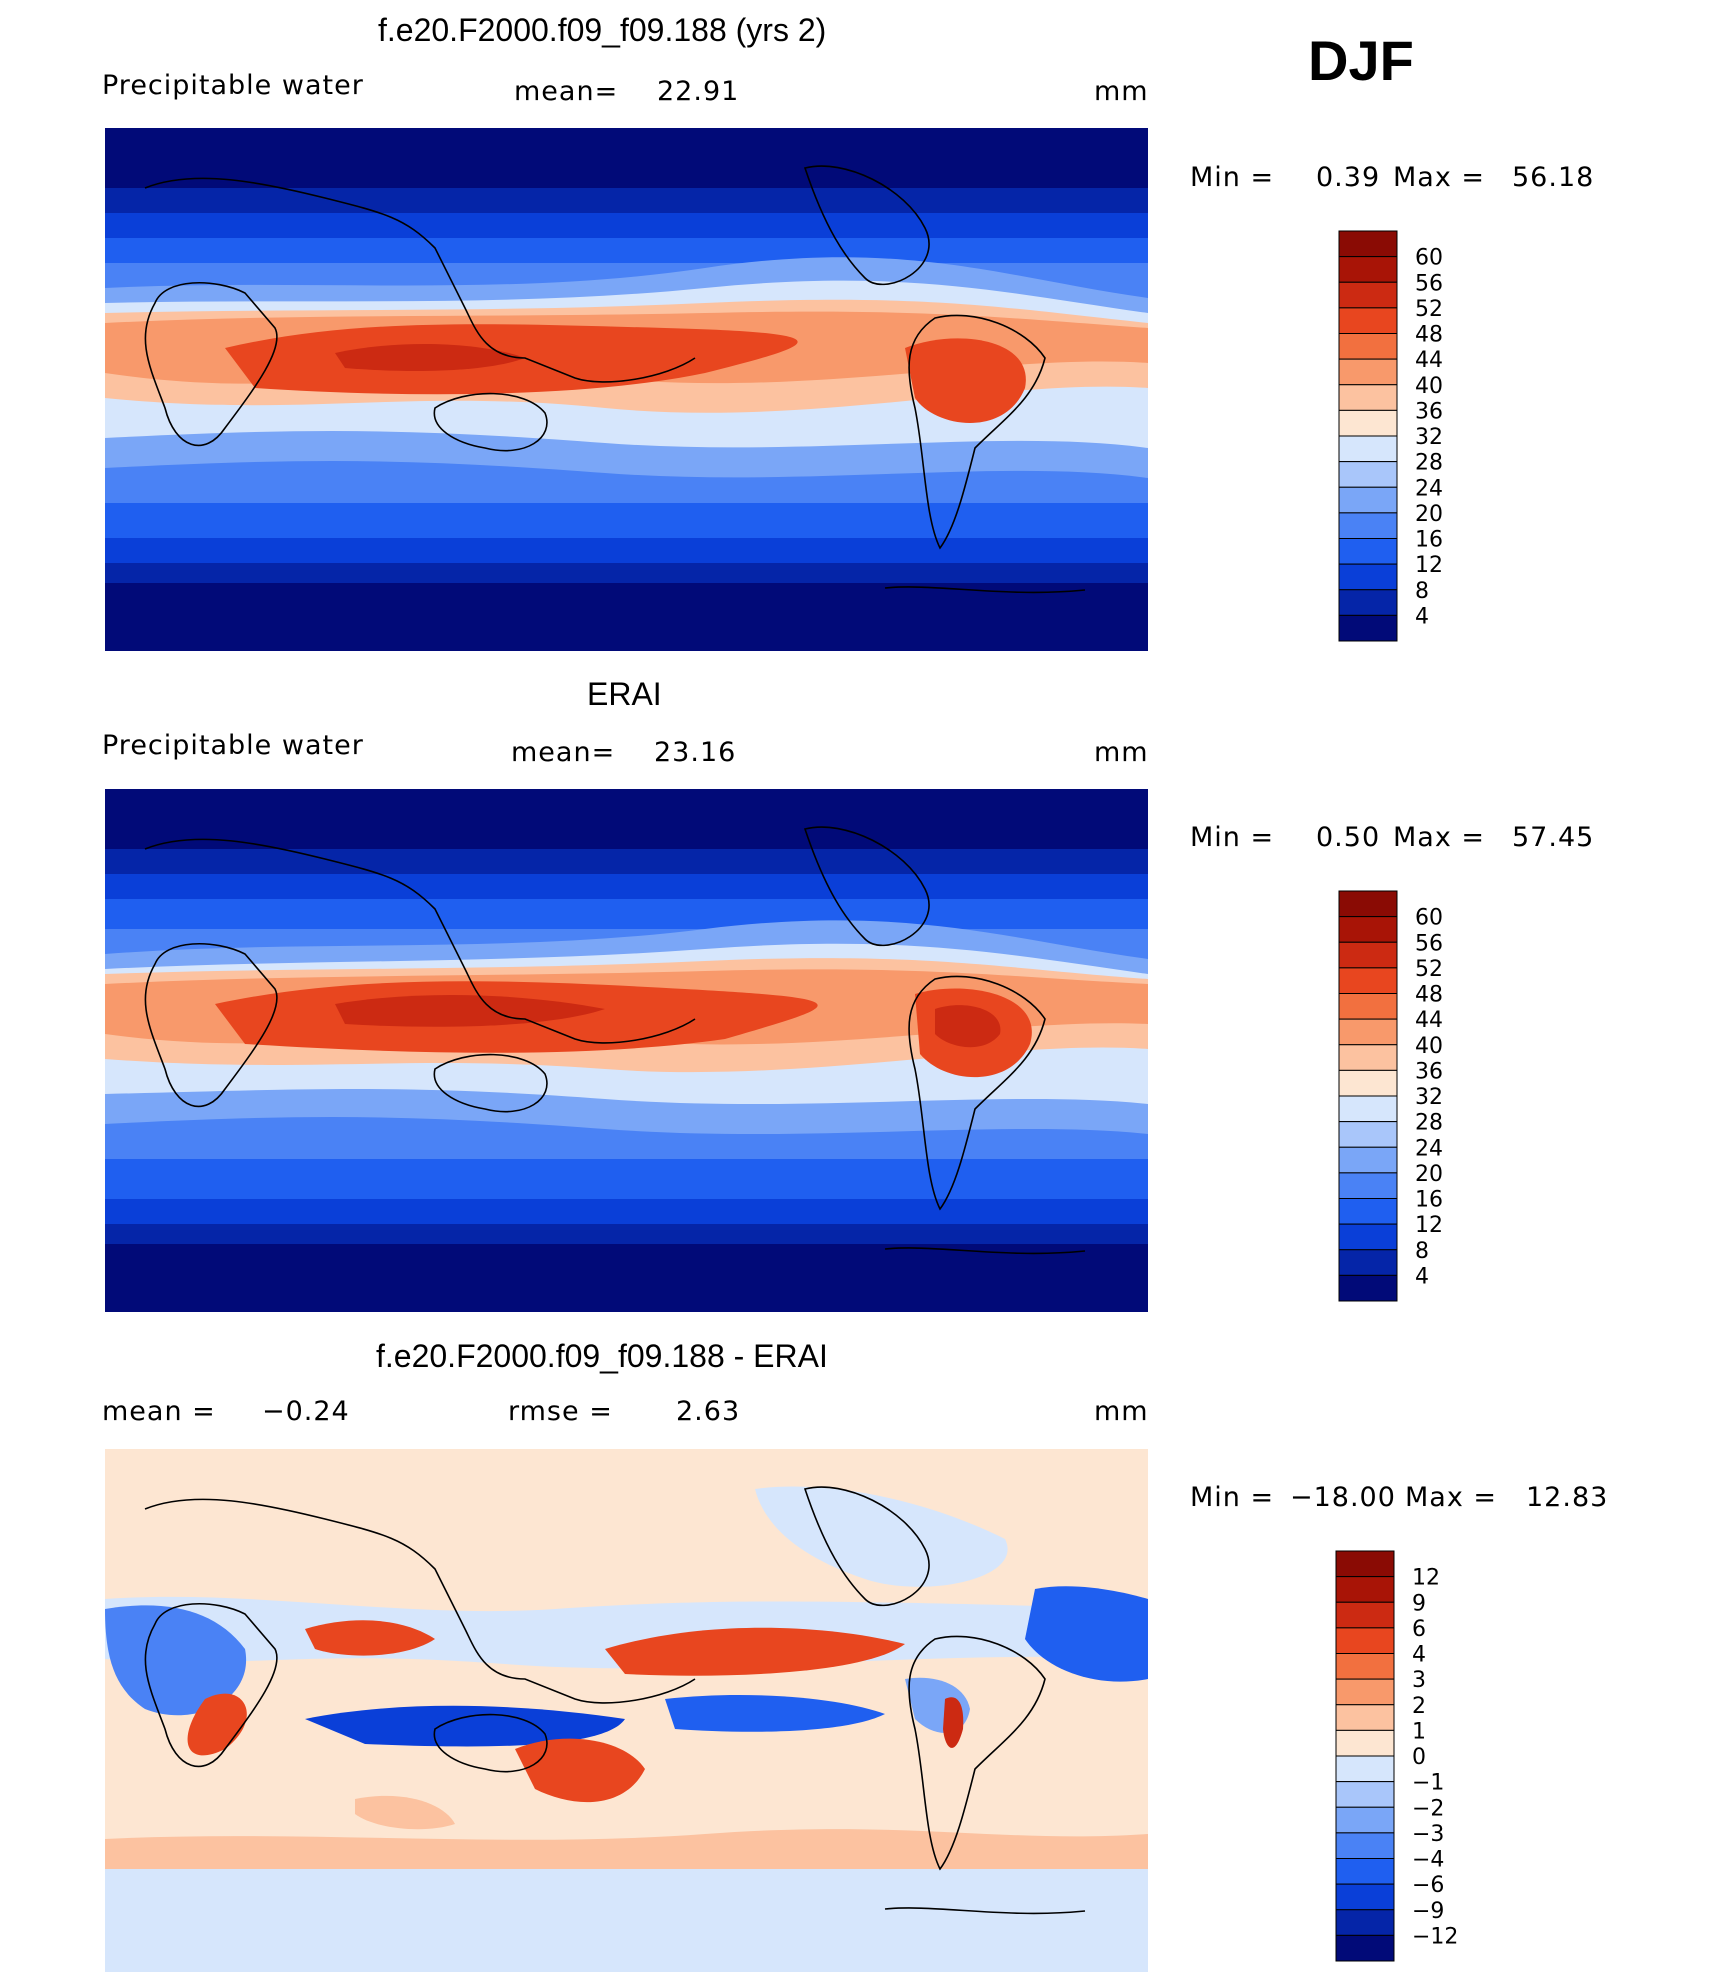 Image resolution: width=1710 pixels, height=1972 pixels. Describe the element at coordinates (1428, 1808) in the screenshot. I see `colorbar-tick-label: −2` at that location.